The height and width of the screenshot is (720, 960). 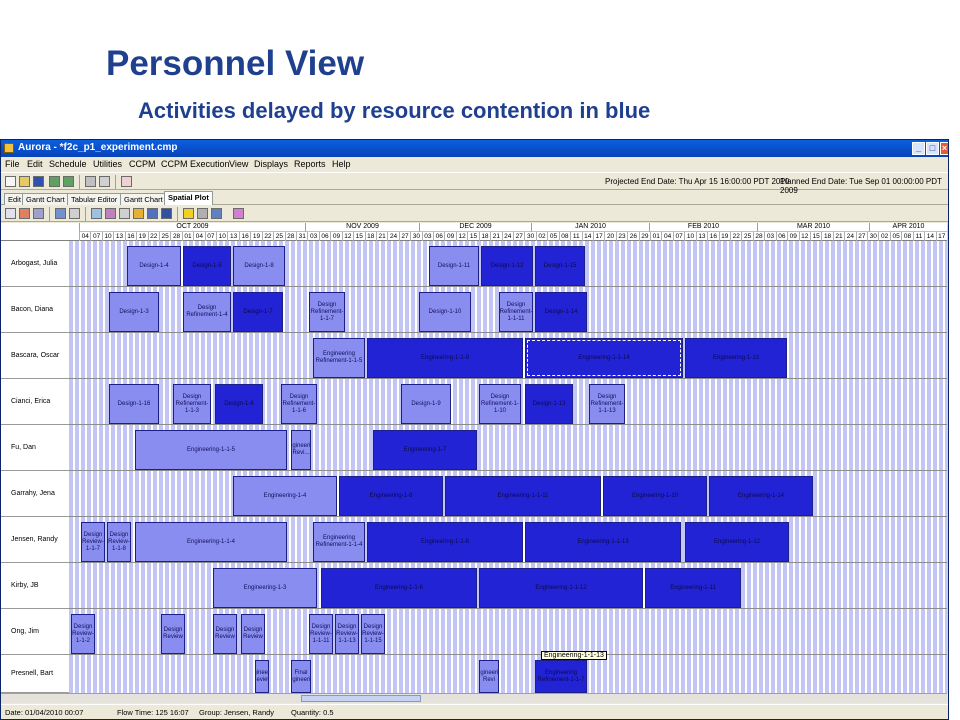 What do you see at coordinates (68, 181) in the screenshot?
I see `upload-icon` at bounding box center [68, 181].